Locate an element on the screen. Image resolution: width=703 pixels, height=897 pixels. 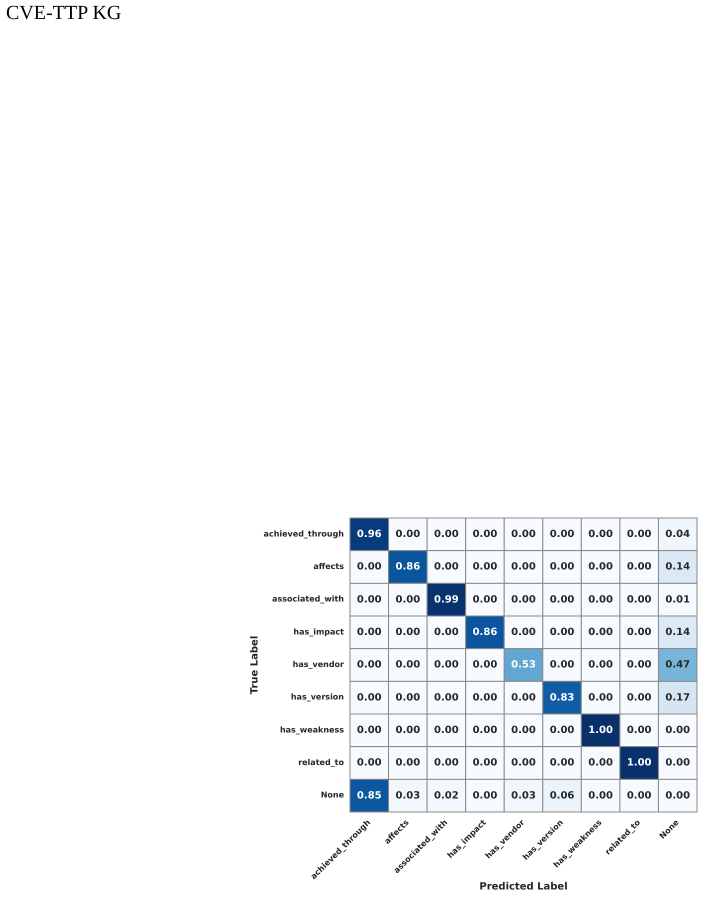
y-tick-label: has_weakness is located at coordinates (312, 729).